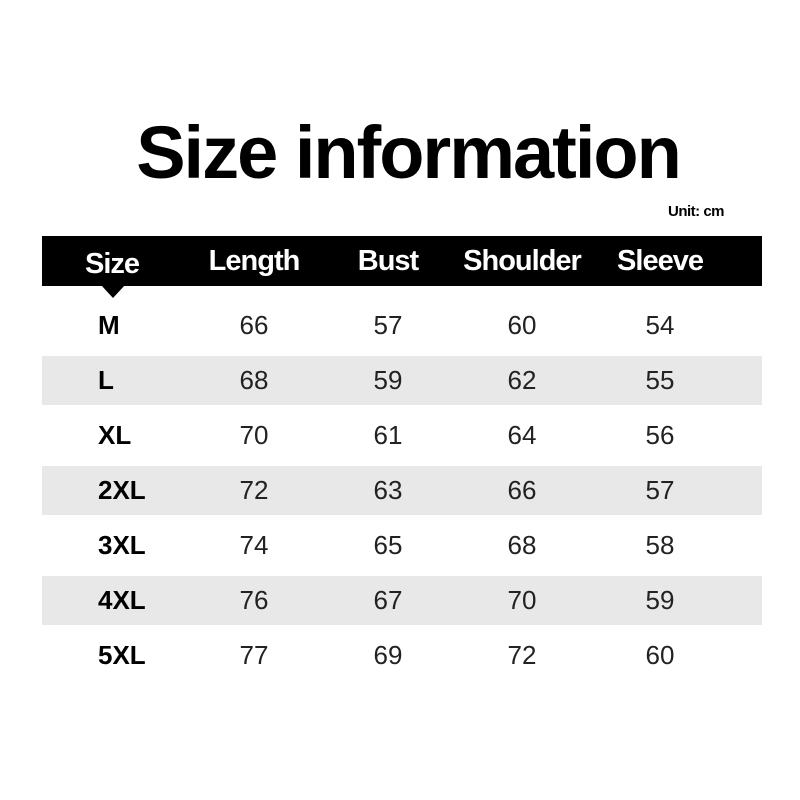  What do you see at coordinates (388, 600) in the screenshot?
I see `table-cell: 67` at bounding box center [388, 600].